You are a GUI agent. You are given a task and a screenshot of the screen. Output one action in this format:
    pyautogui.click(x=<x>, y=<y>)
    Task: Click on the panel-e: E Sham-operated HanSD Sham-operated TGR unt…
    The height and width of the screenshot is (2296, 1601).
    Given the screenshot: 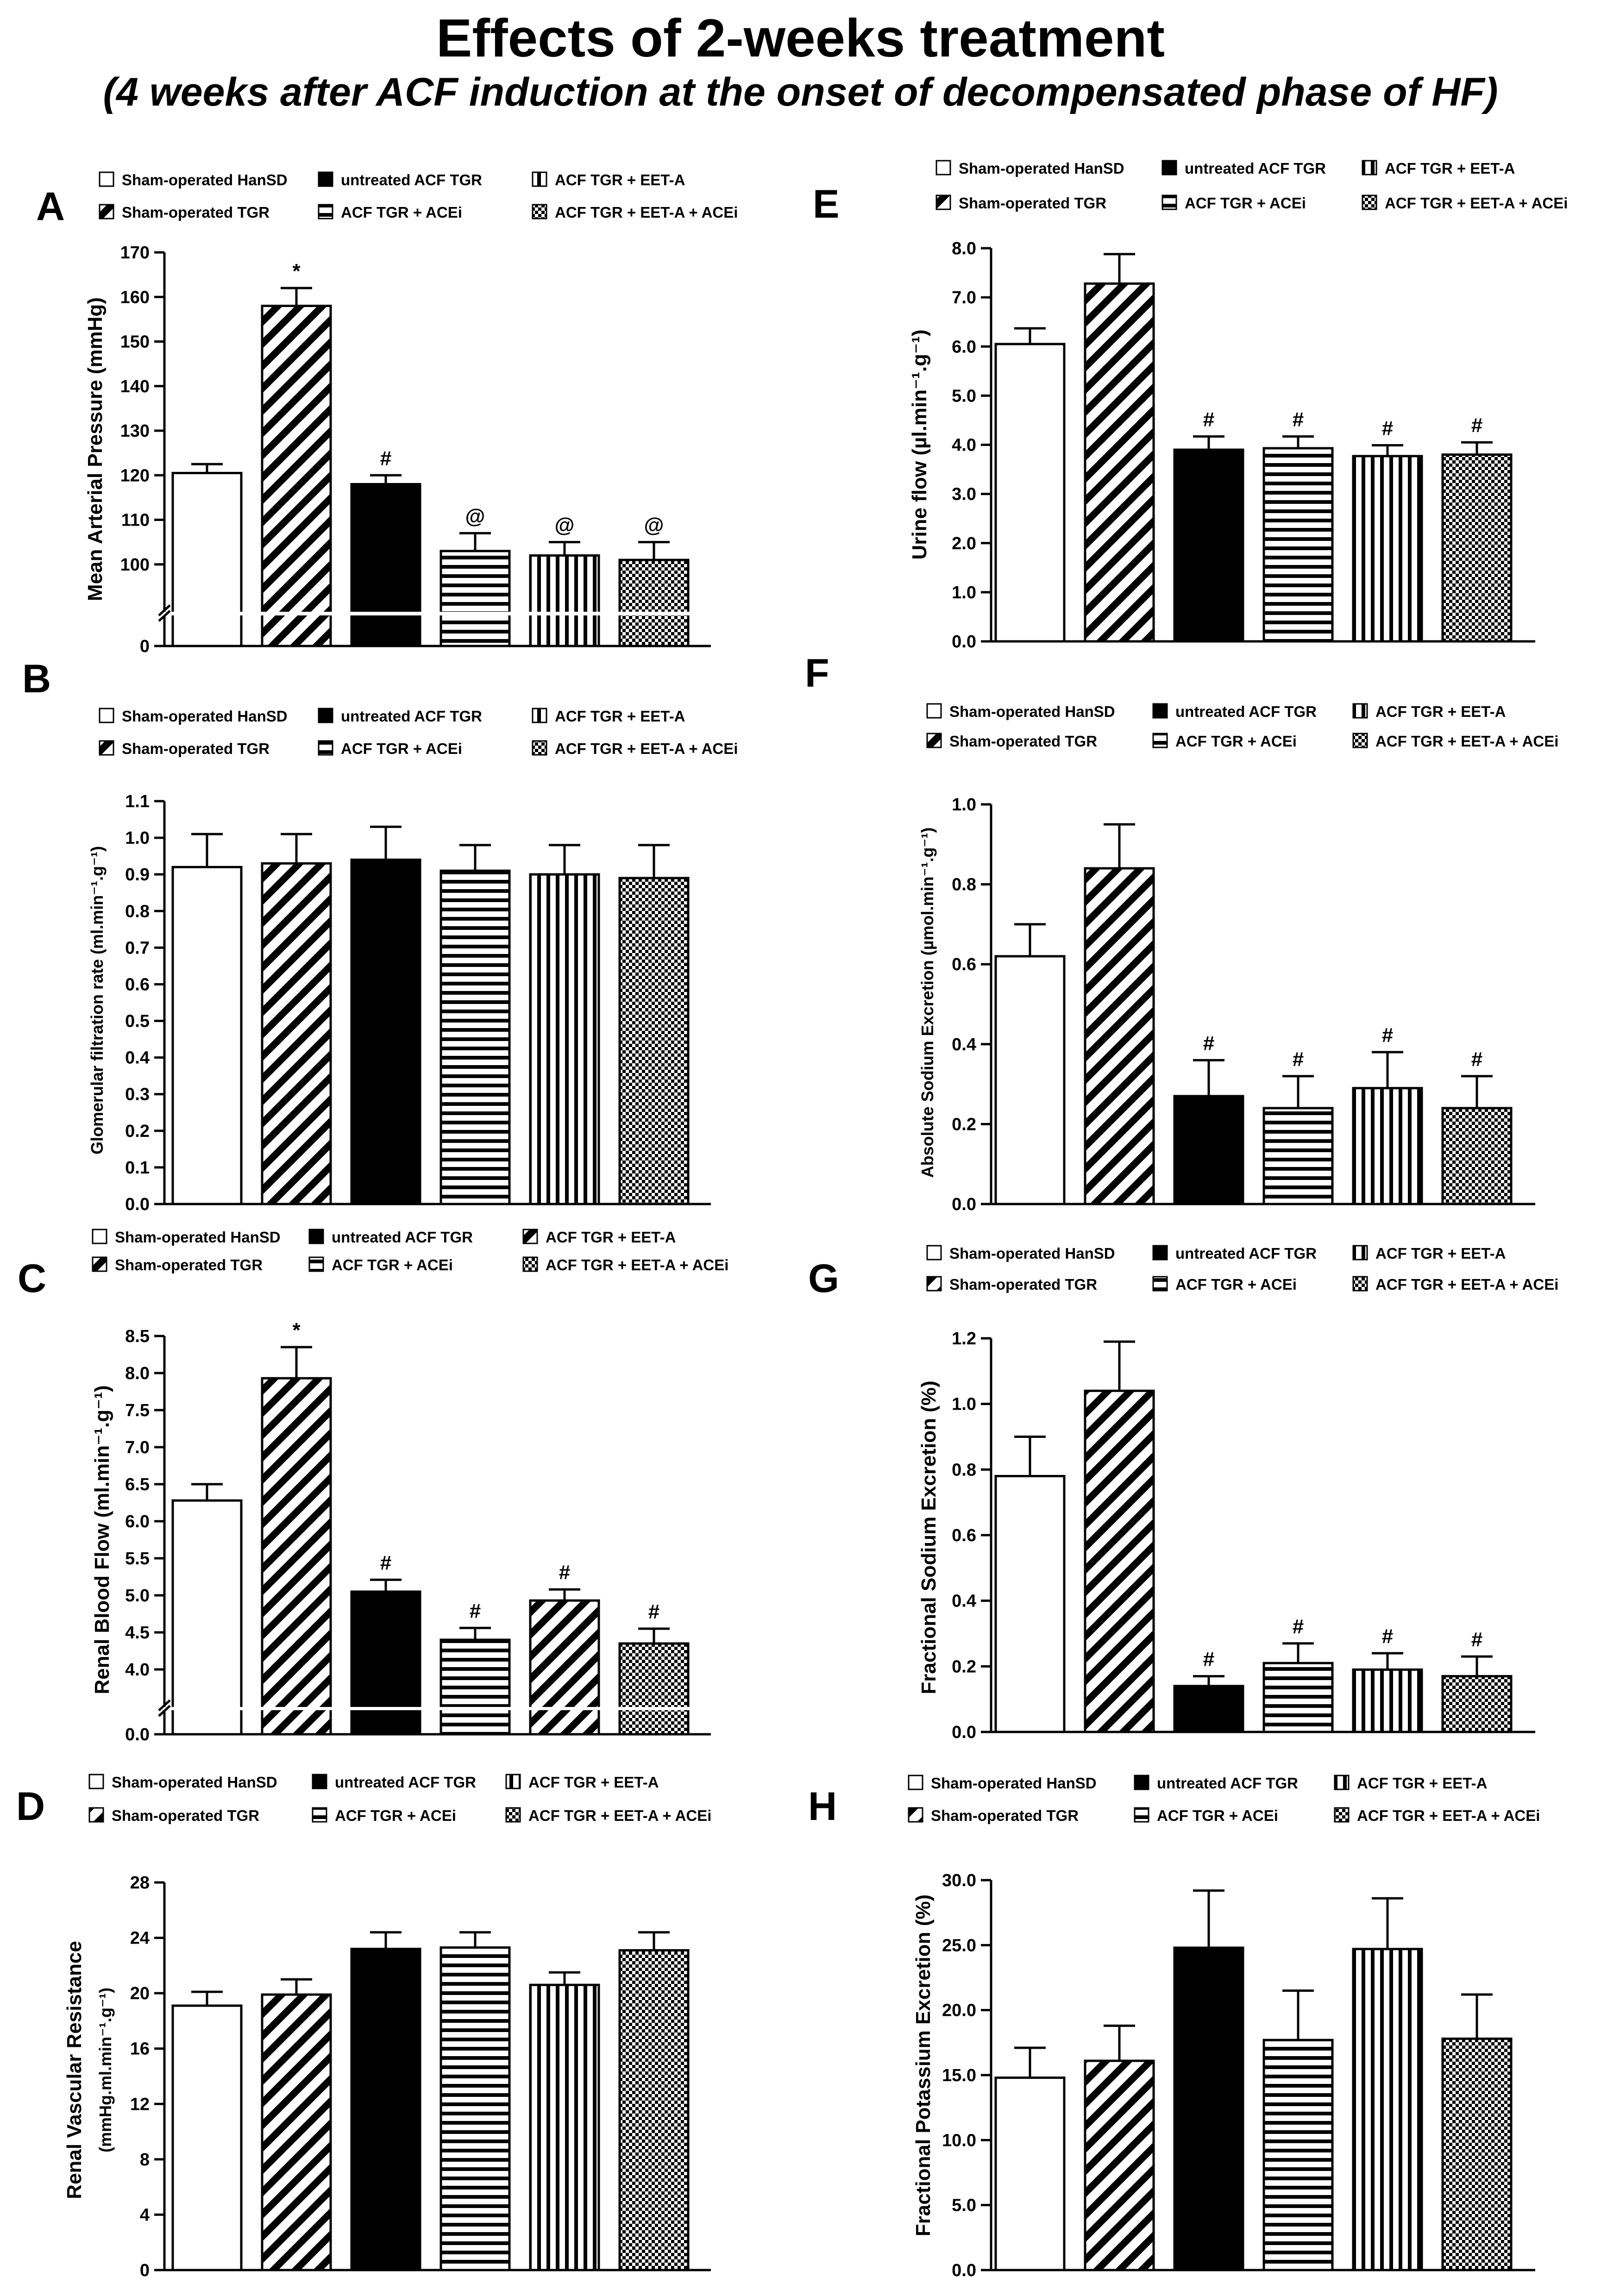 What is the action you would take?
    pyautogui.click(x=1190, y=406)
    